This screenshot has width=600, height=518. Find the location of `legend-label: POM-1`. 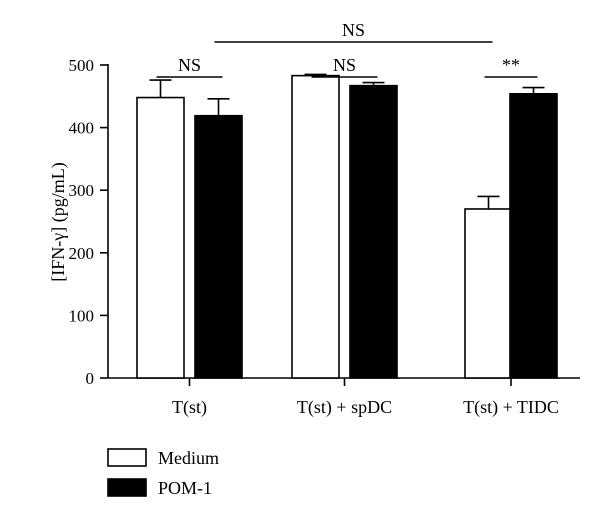

legend-label: POM-1 is located at coordinates (185, 488).